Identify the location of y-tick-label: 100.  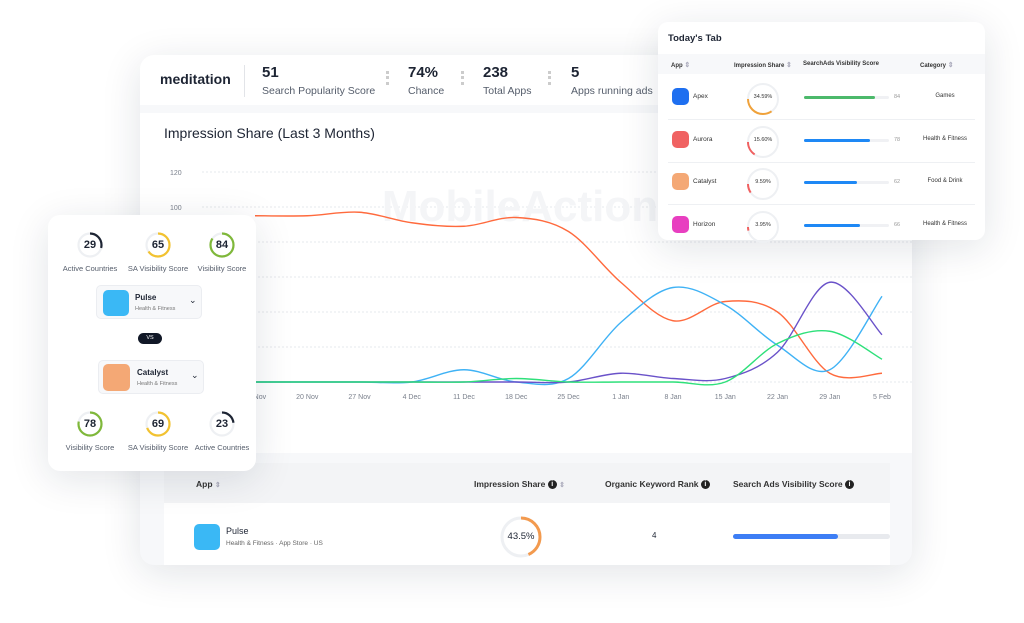
(176, 208).